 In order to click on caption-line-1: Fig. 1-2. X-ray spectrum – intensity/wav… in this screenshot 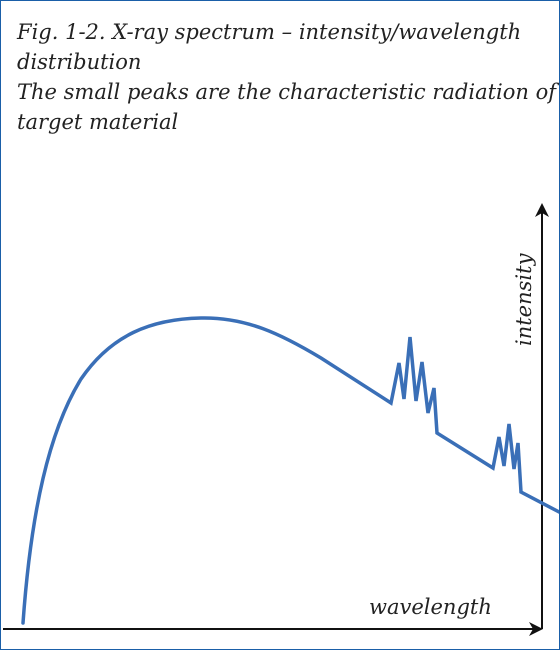, I will do `click(269, 32)`.